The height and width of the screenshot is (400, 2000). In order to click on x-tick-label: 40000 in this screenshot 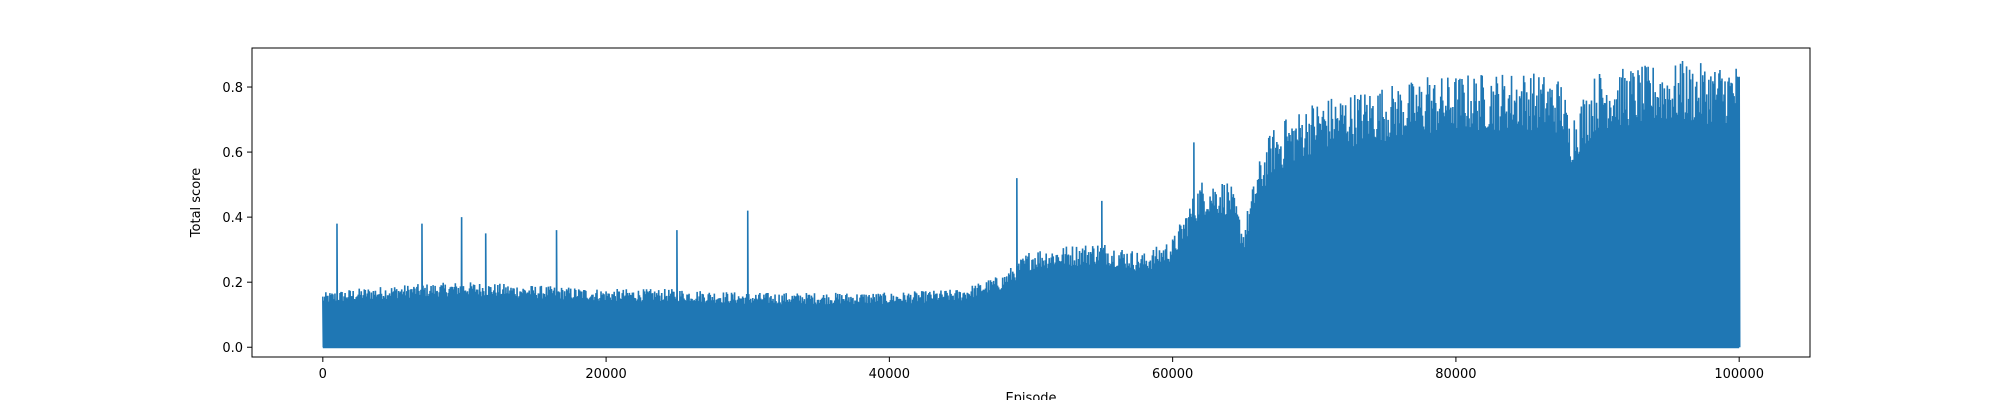, I will do `click(889, 374)`.